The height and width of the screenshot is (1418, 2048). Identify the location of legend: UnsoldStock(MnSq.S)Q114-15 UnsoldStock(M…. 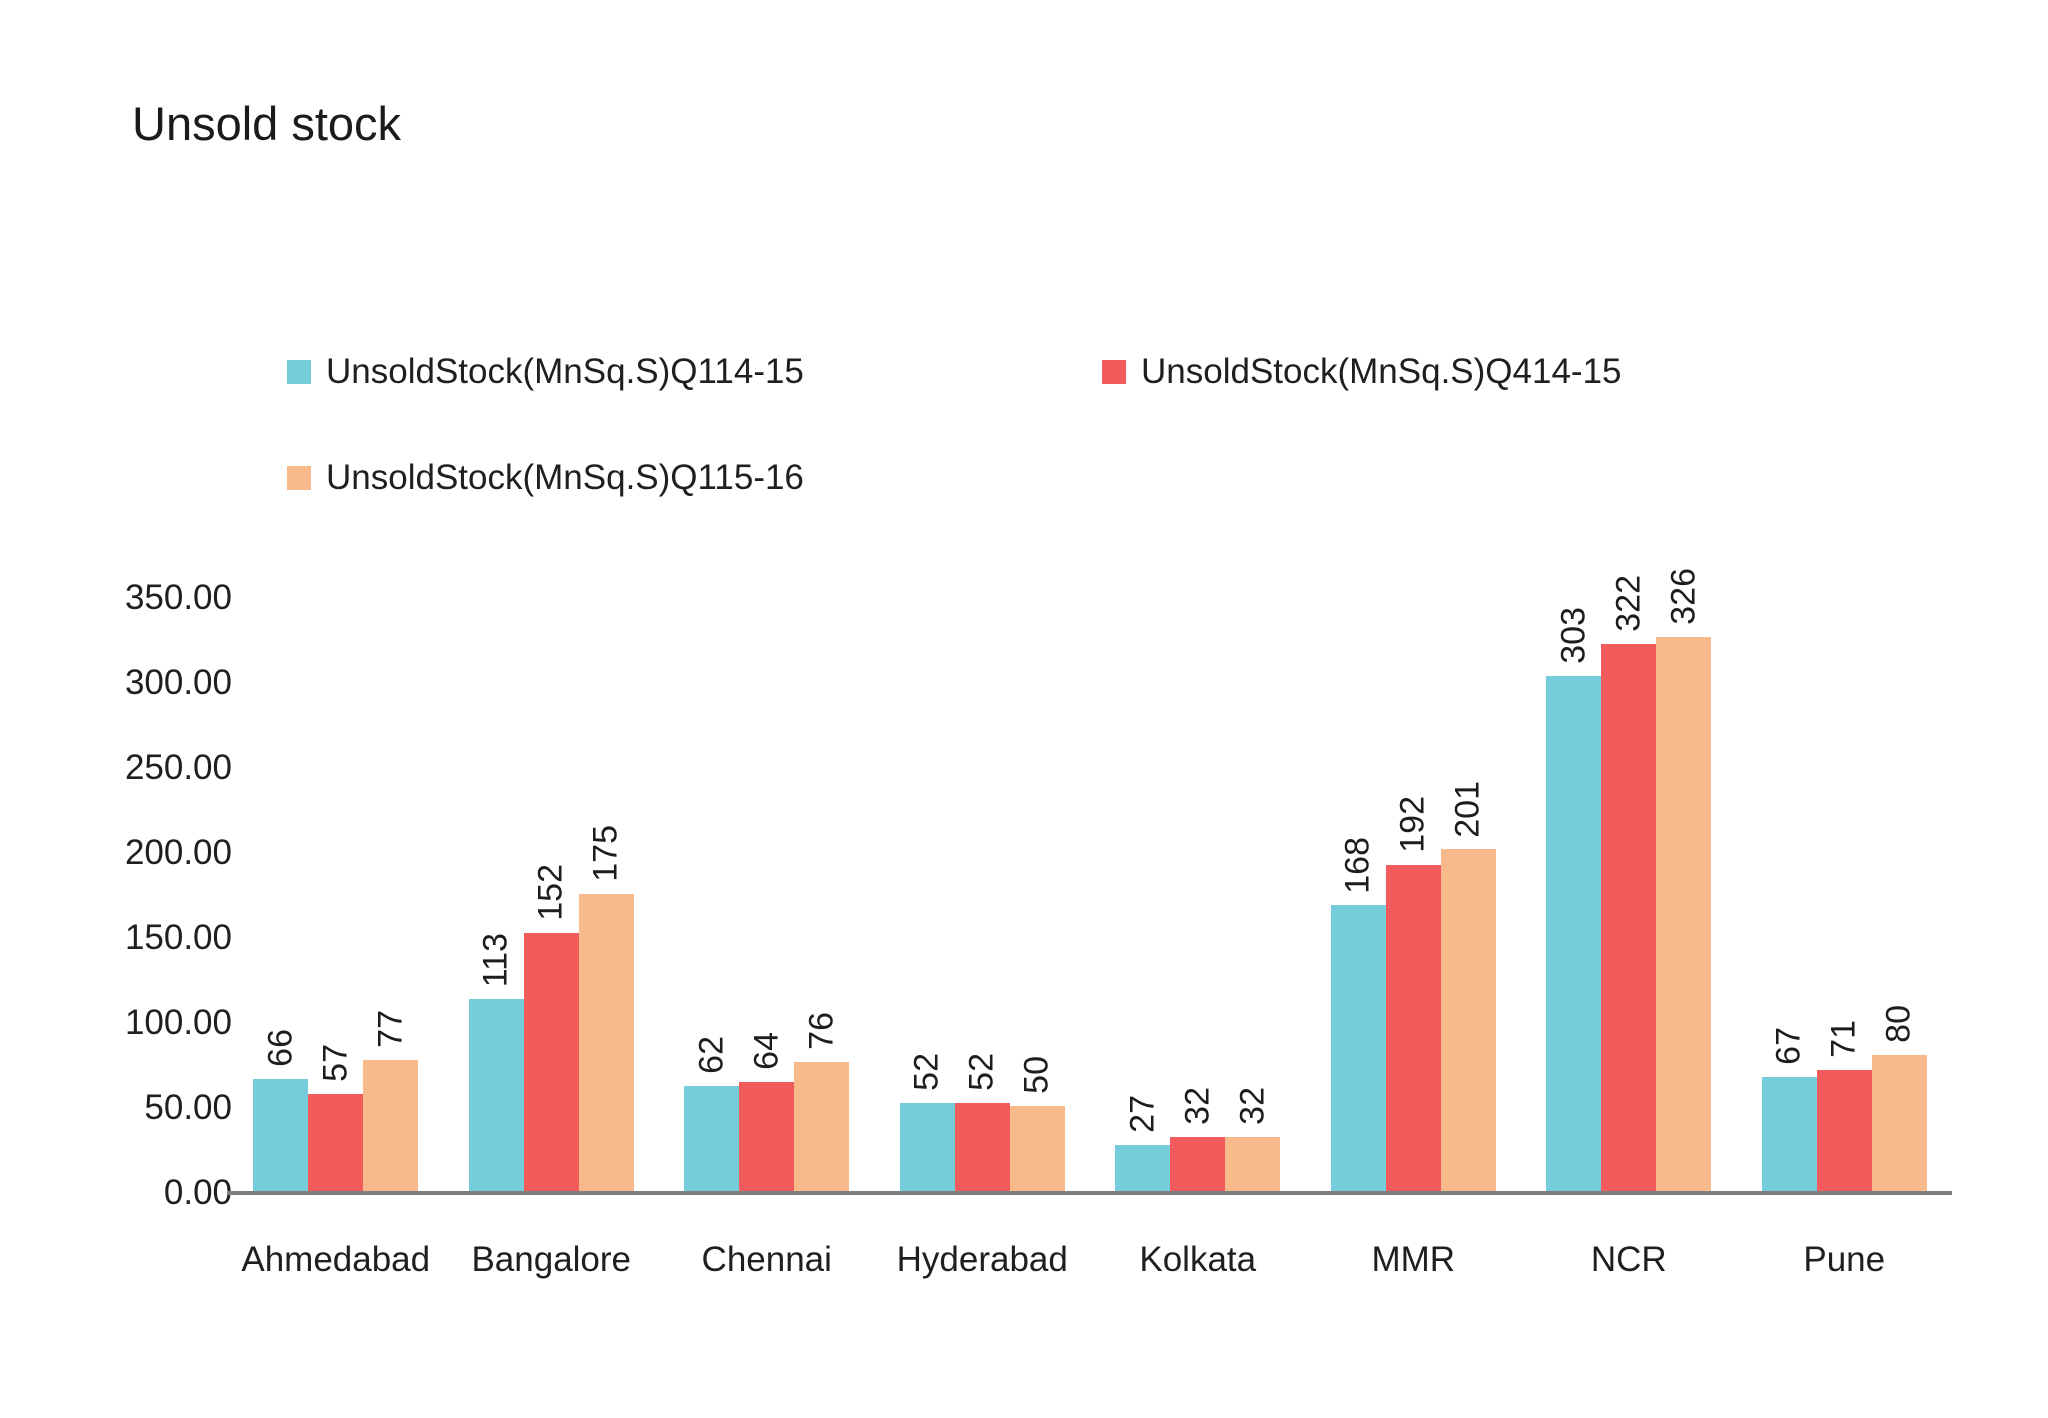
(1037, 442).